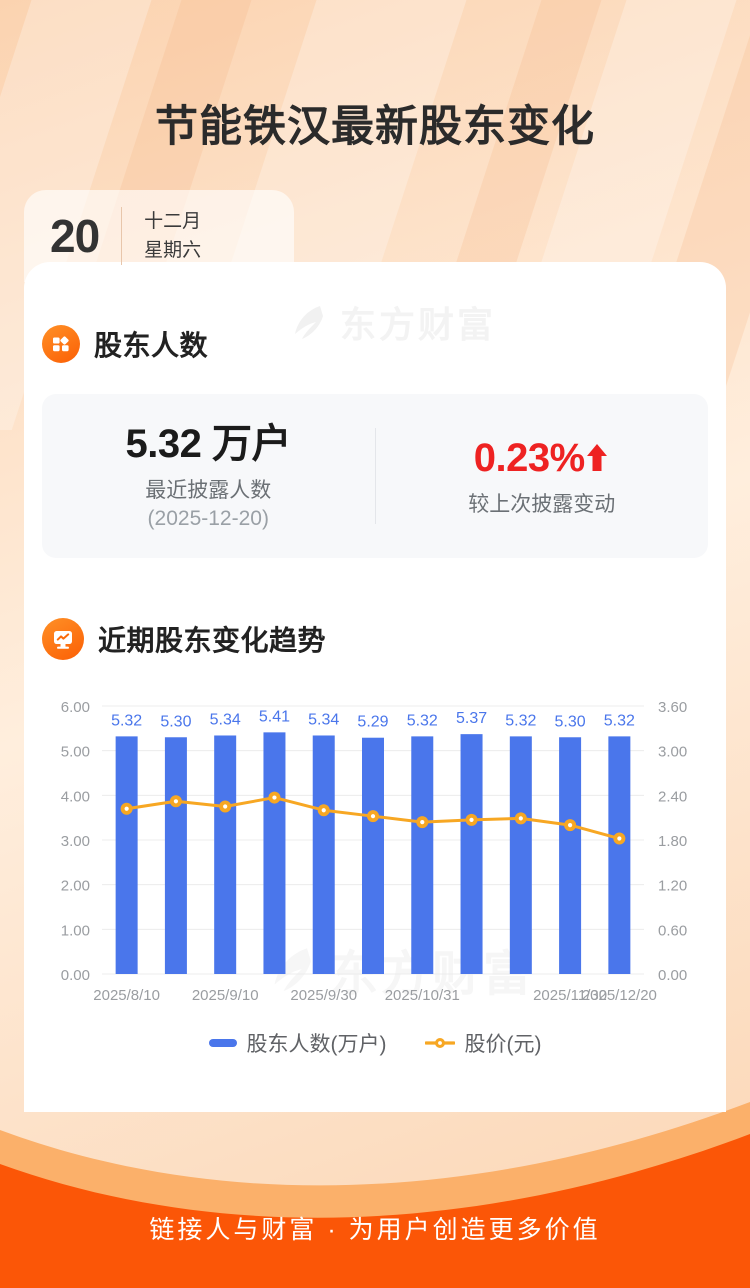 The height and width of the screenshot is (1288, 750). I want to click on legend-line-swatch, so click(439, 1043).